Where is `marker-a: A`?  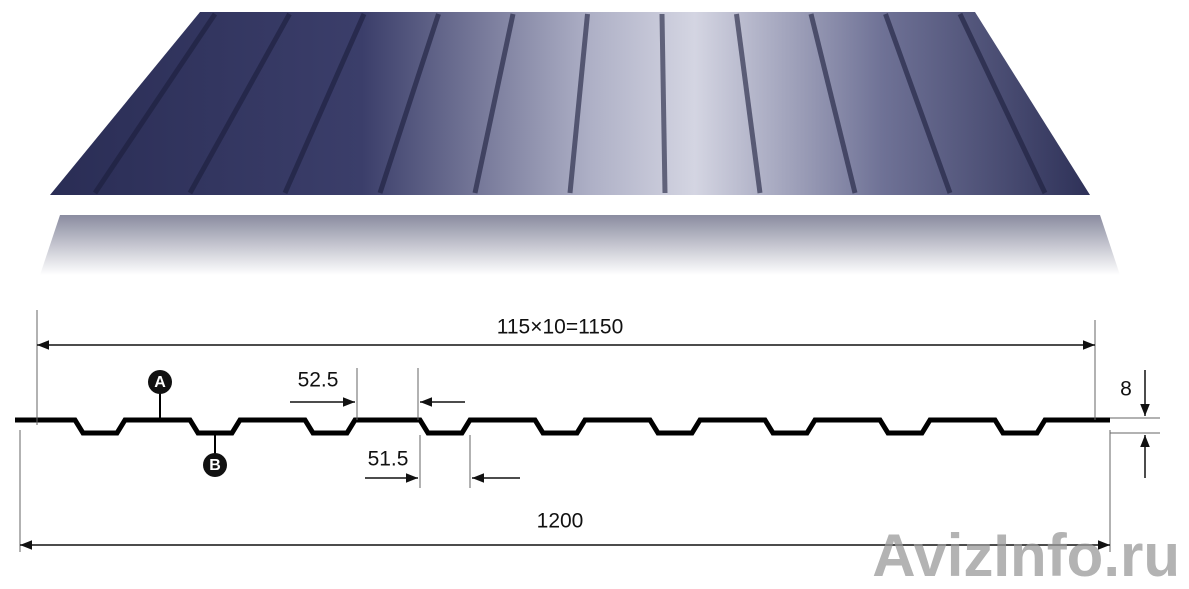
marker-a: A is located at coordinates (160, 382).